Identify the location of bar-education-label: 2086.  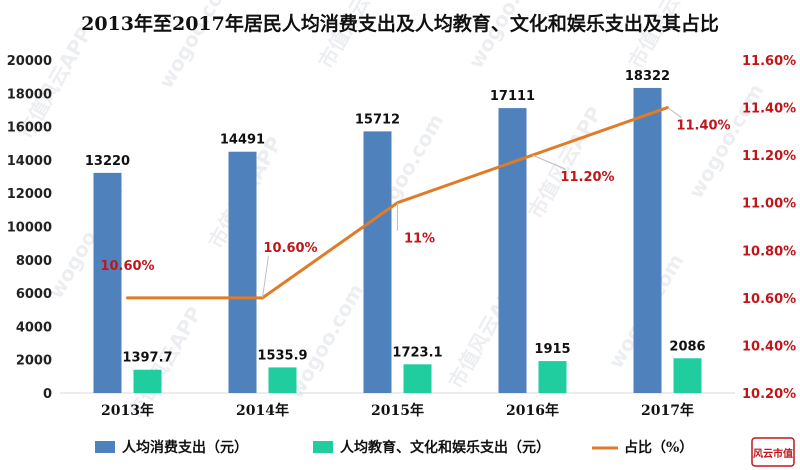
(687, 346).